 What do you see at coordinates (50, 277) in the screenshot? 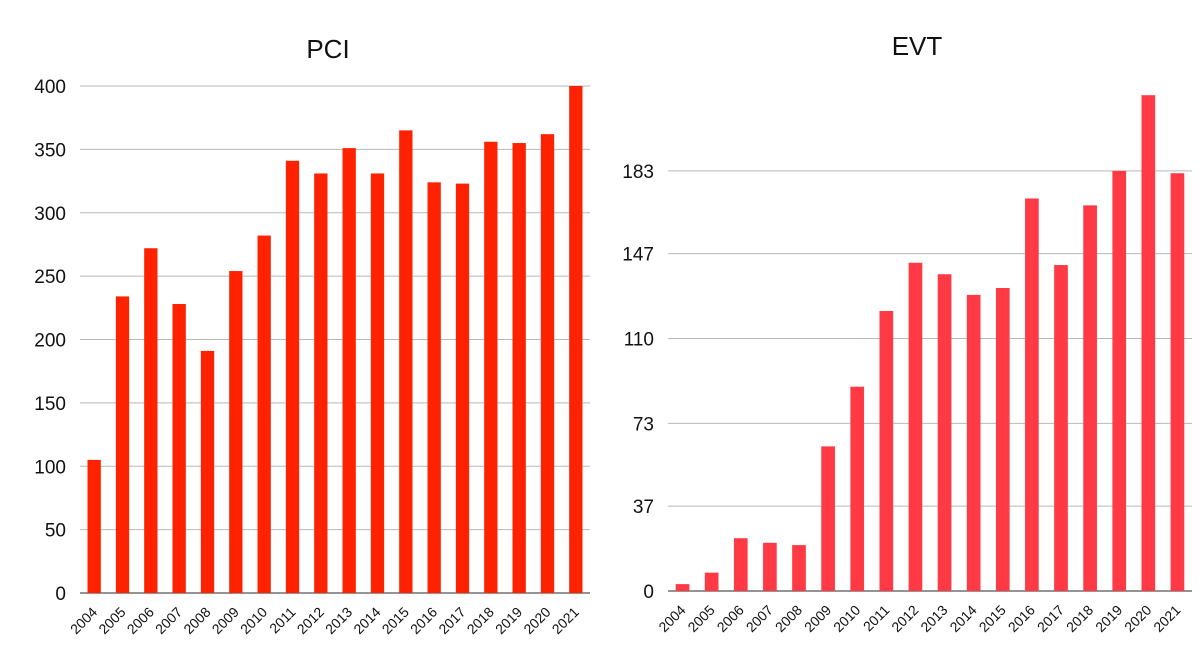
I see `y-tick-label: 250` at bounding box center [50, 277].